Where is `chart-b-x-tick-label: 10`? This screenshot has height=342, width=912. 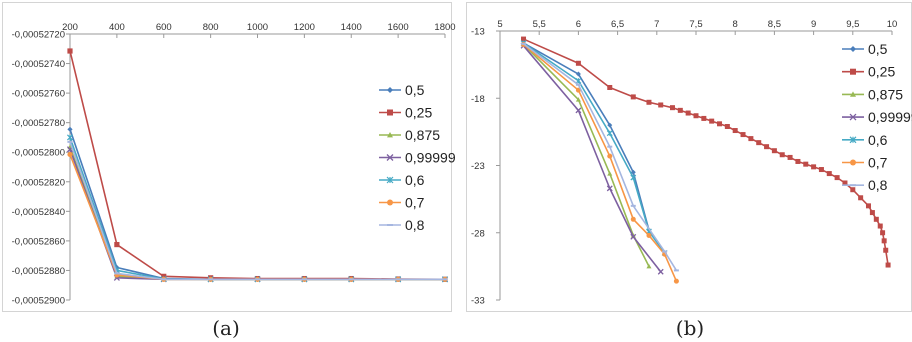
chart-b-x-tick-label: 10 is located at coordinates (892, 24).